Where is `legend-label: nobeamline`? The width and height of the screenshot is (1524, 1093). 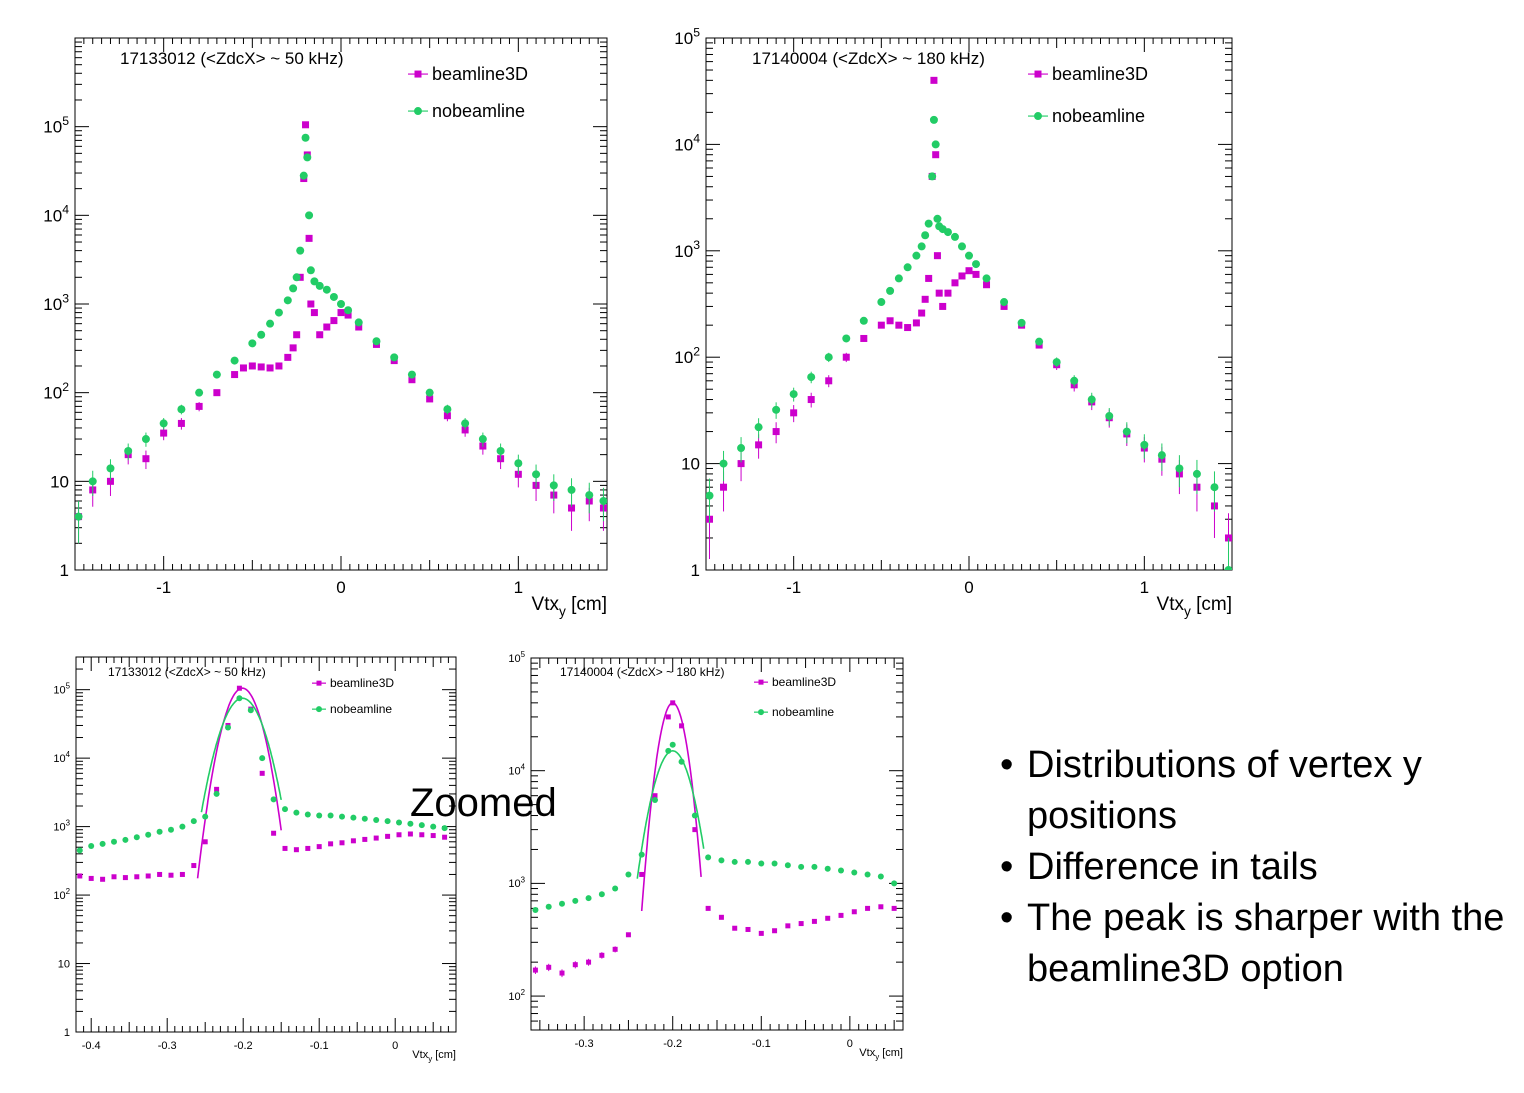 legend-label: nobeamline is located at coordinates (803, 712).